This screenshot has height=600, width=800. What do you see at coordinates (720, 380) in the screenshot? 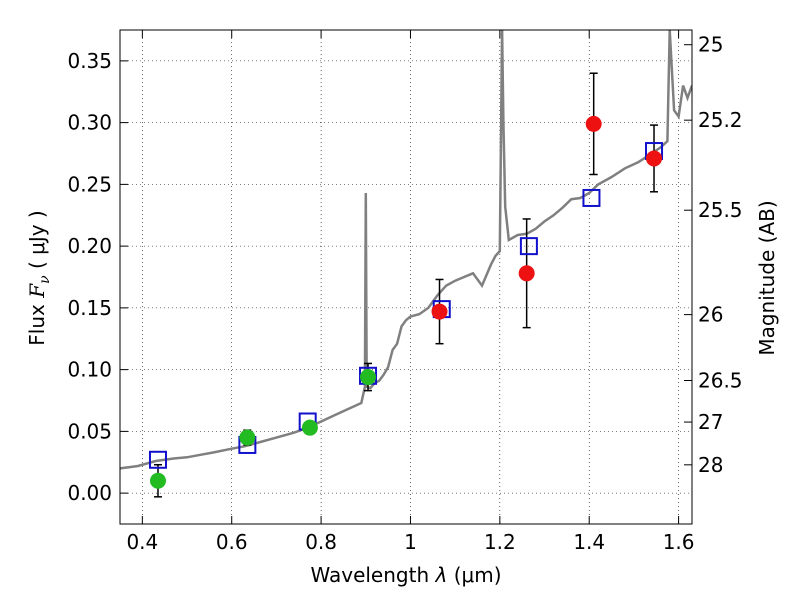
I see `magnitude-tick-label: 26.5` at bounding box center [720, 380].